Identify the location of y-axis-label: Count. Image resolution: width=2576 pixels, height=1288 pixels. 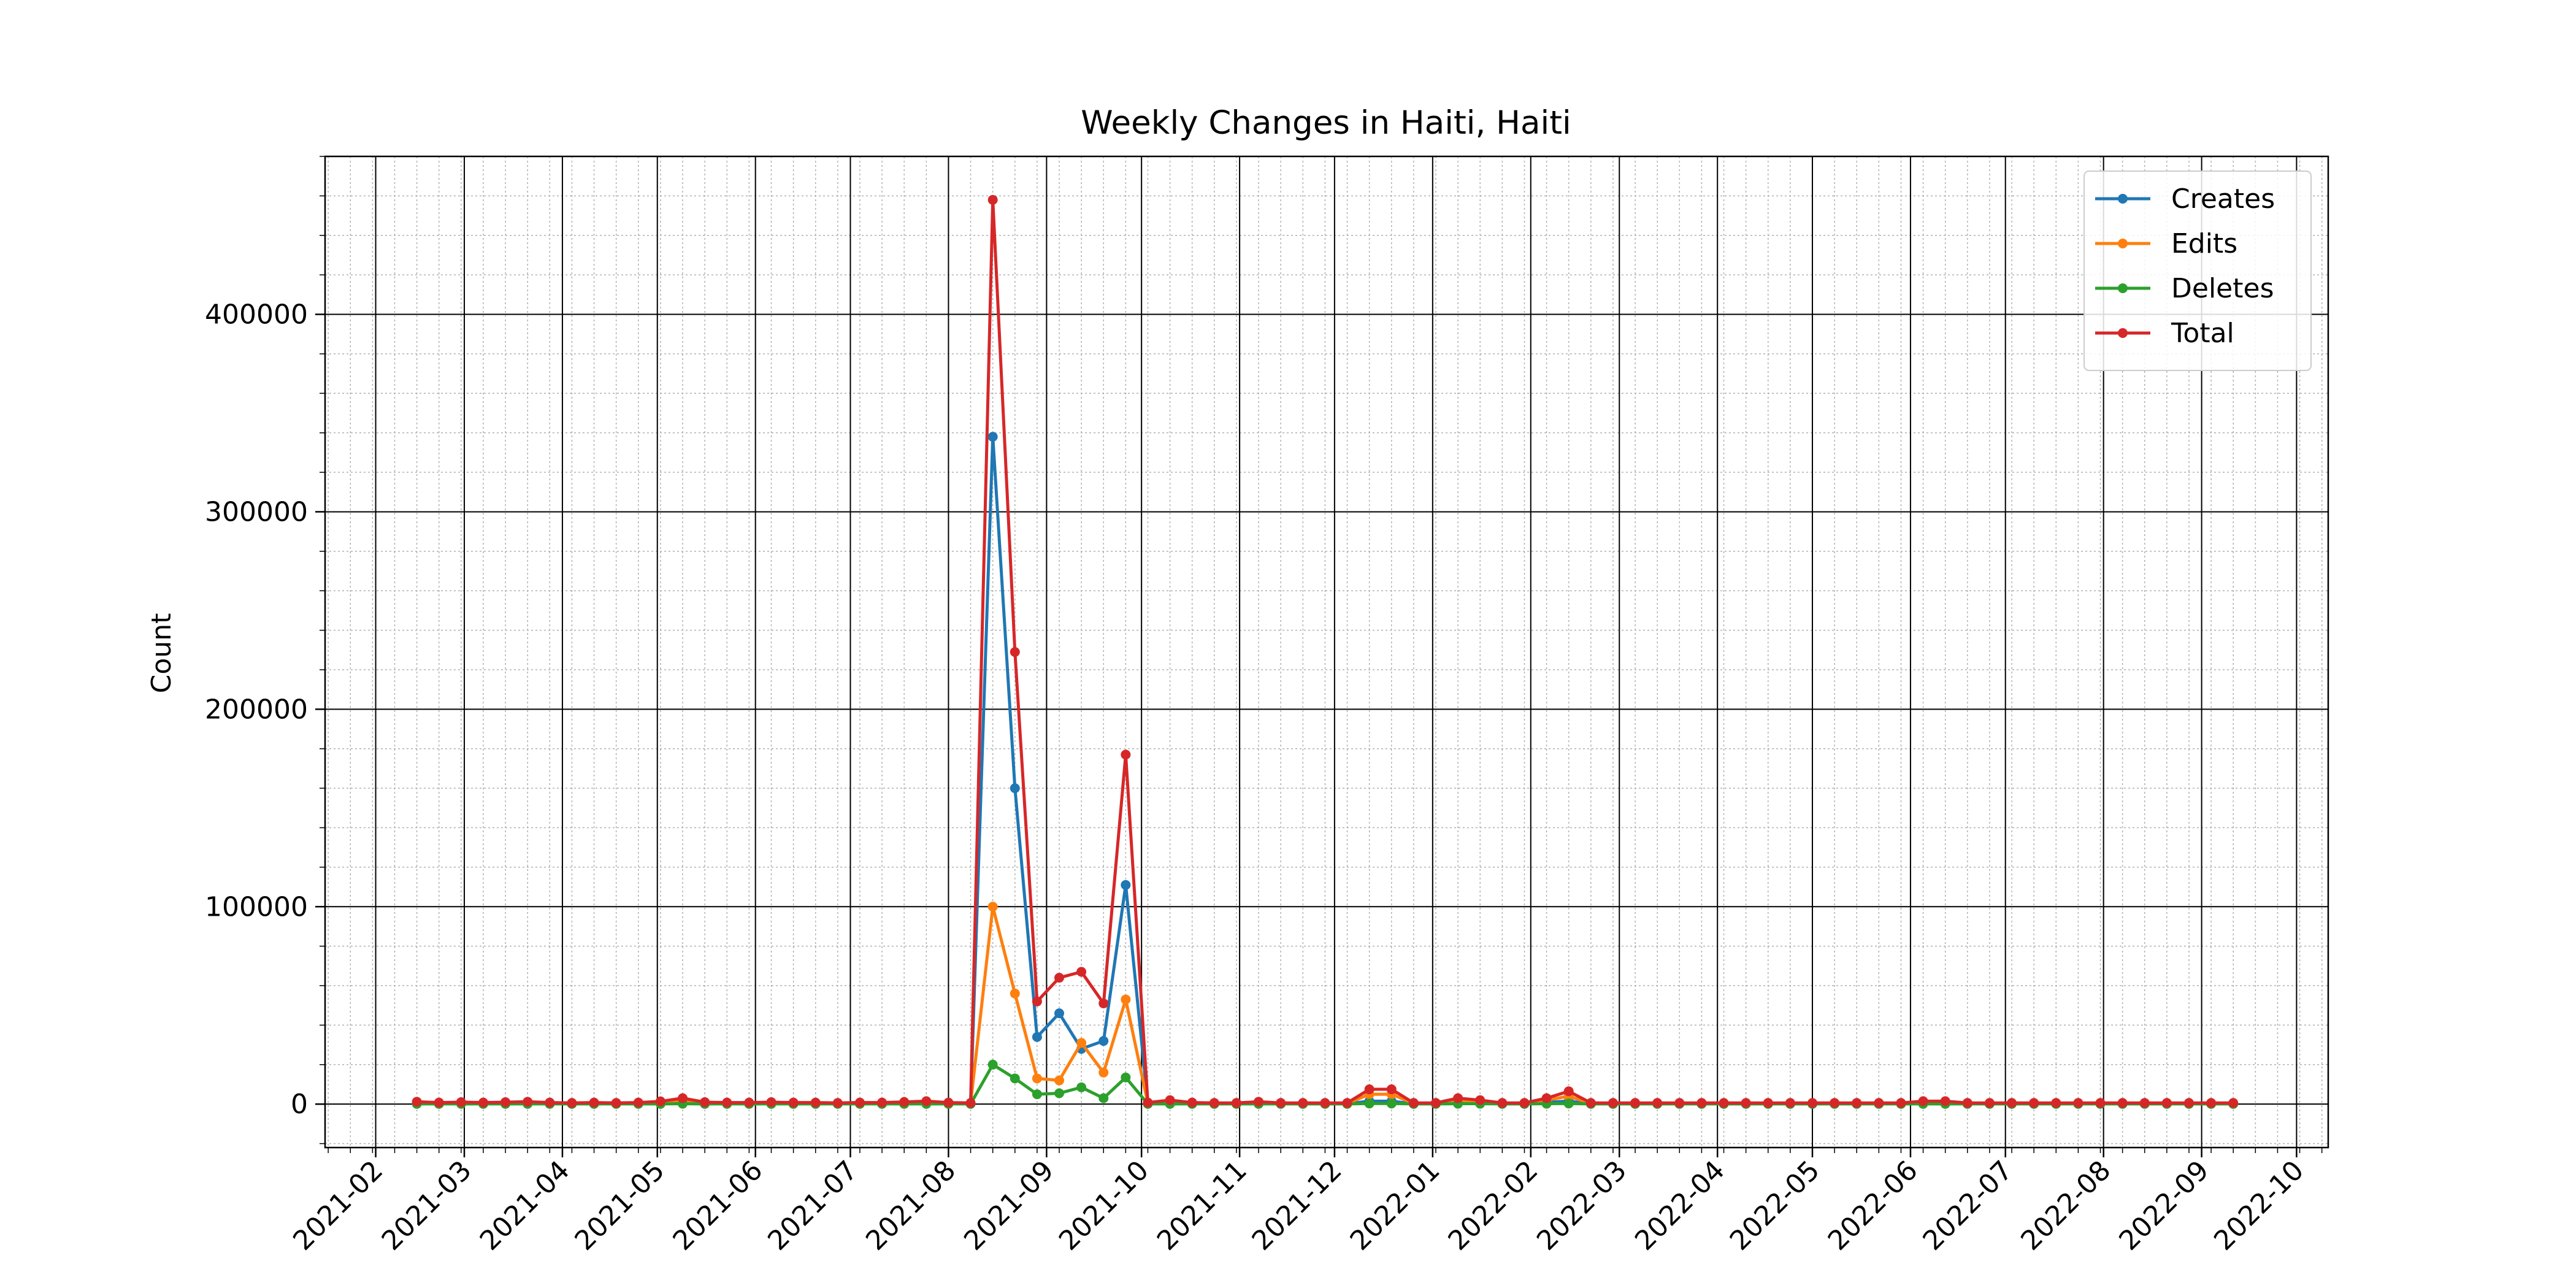
(161, 653).